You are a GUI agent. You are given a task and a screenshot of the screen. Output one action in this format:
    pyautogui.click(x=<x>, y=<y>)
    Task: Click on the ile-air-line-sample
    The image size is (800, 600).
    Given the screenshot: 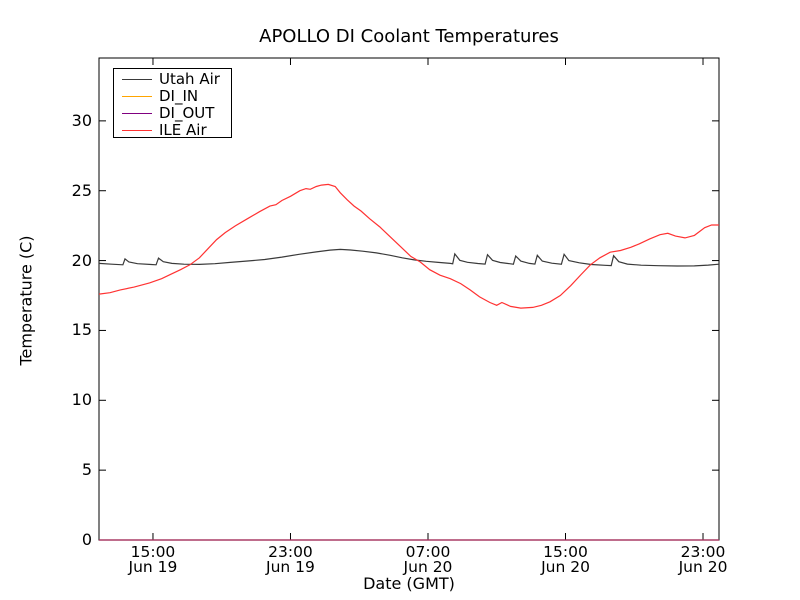 What is the action you would take?
    pyautogui.click(x=137, y=130)
    